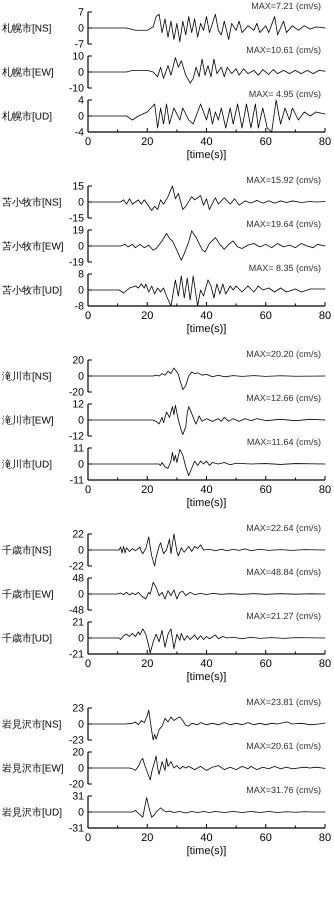  Describe the element at coordinates (78, 622) in the screenshot. I see `y-tick-label: 21` at that location.